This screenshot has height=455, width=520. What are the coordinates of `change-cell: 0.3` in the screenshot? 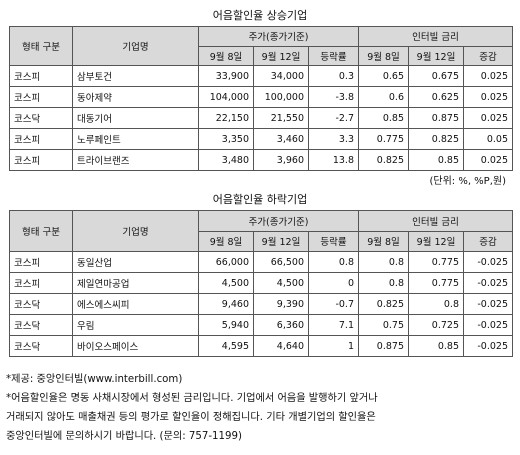 It's located at (333, 76).